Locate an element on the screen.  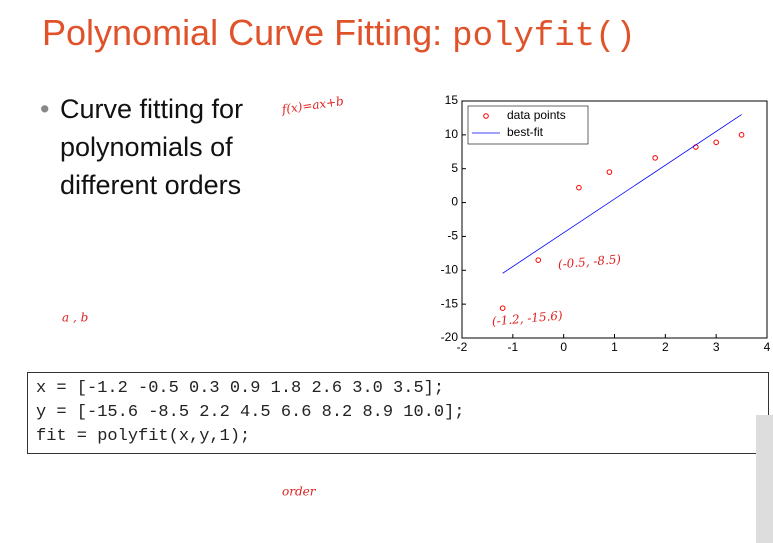
y-tick-label: 15 is located at coordinates (452, 100).